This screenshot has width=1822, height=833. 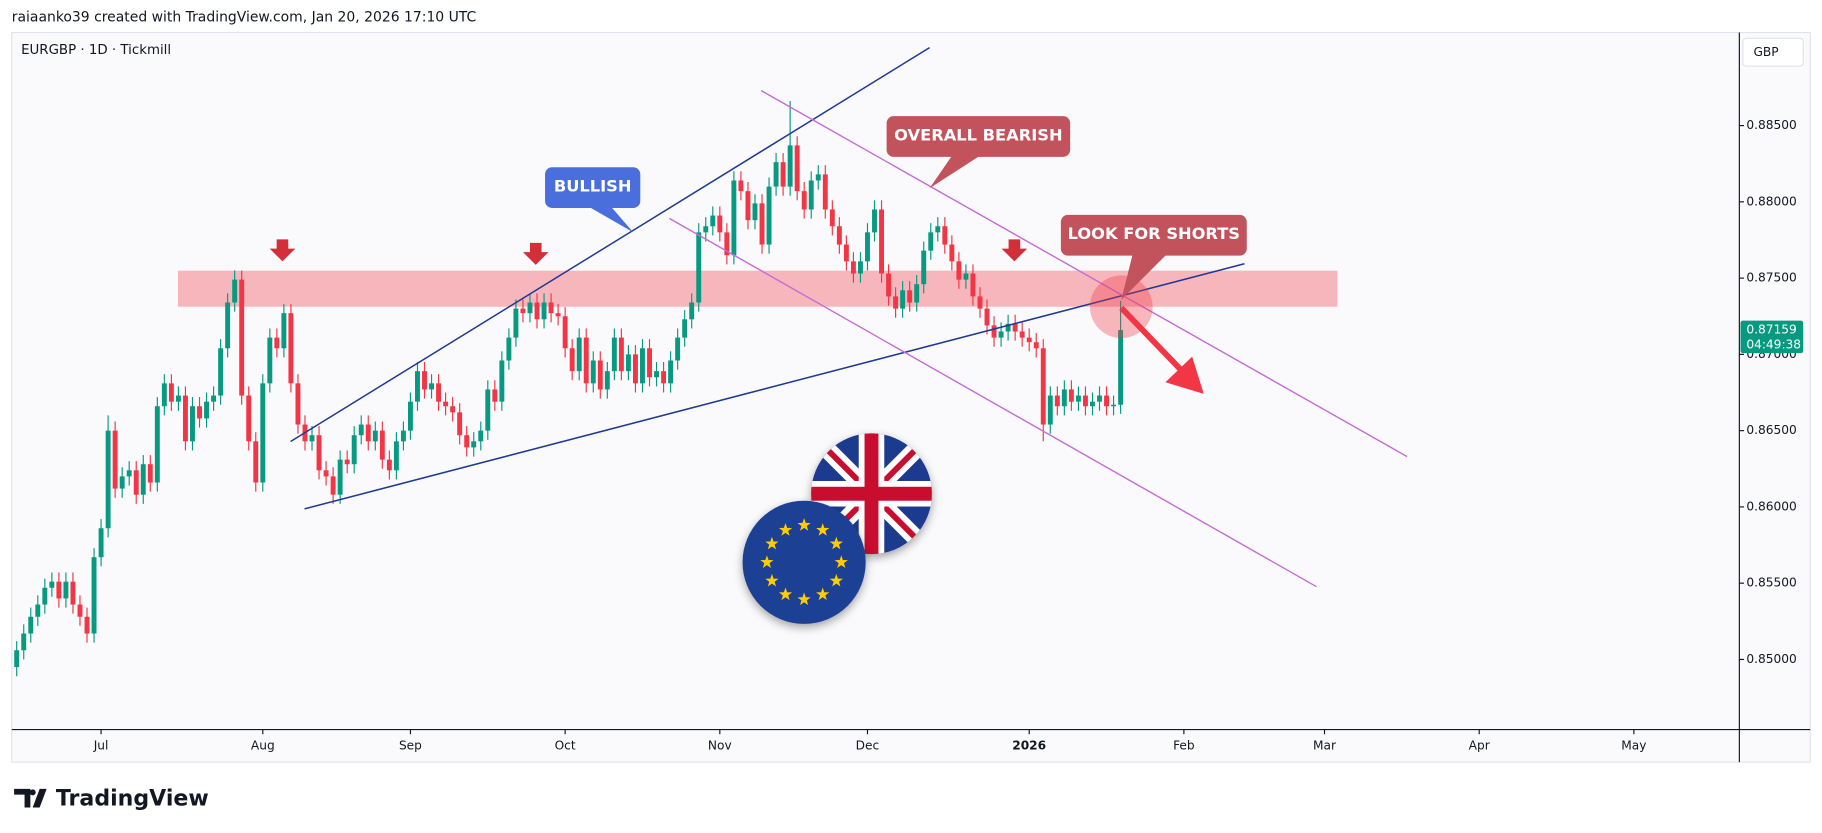 What do you see at coordinates (1771, 430) in the screenshot?
I see `y-tick-label: 0.86500` at bounding box center [1771, 430].